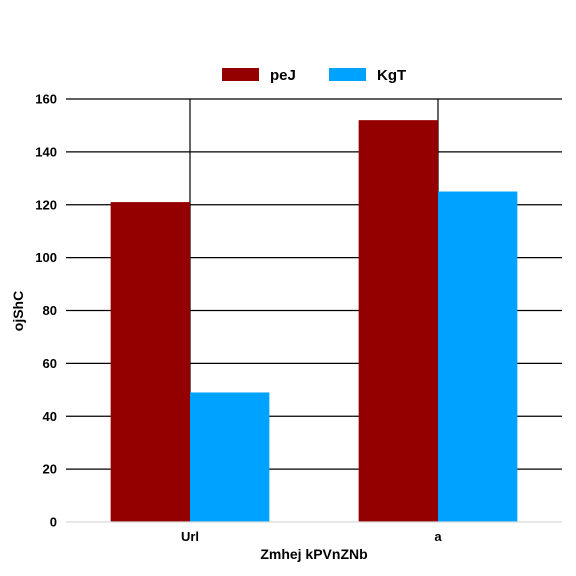 This screenshot has height=576, width=576. I want to click on legend-swatch-peJ, so click(240, 74).